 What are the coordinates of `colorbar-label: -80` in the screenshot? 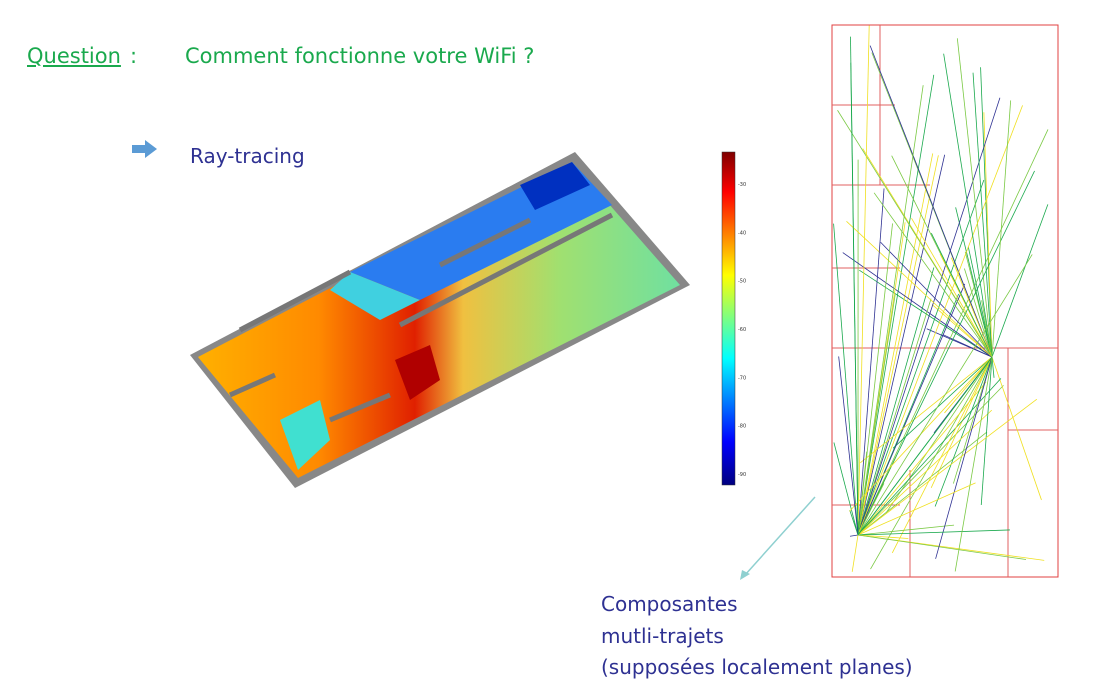 It's located at (742, 427).